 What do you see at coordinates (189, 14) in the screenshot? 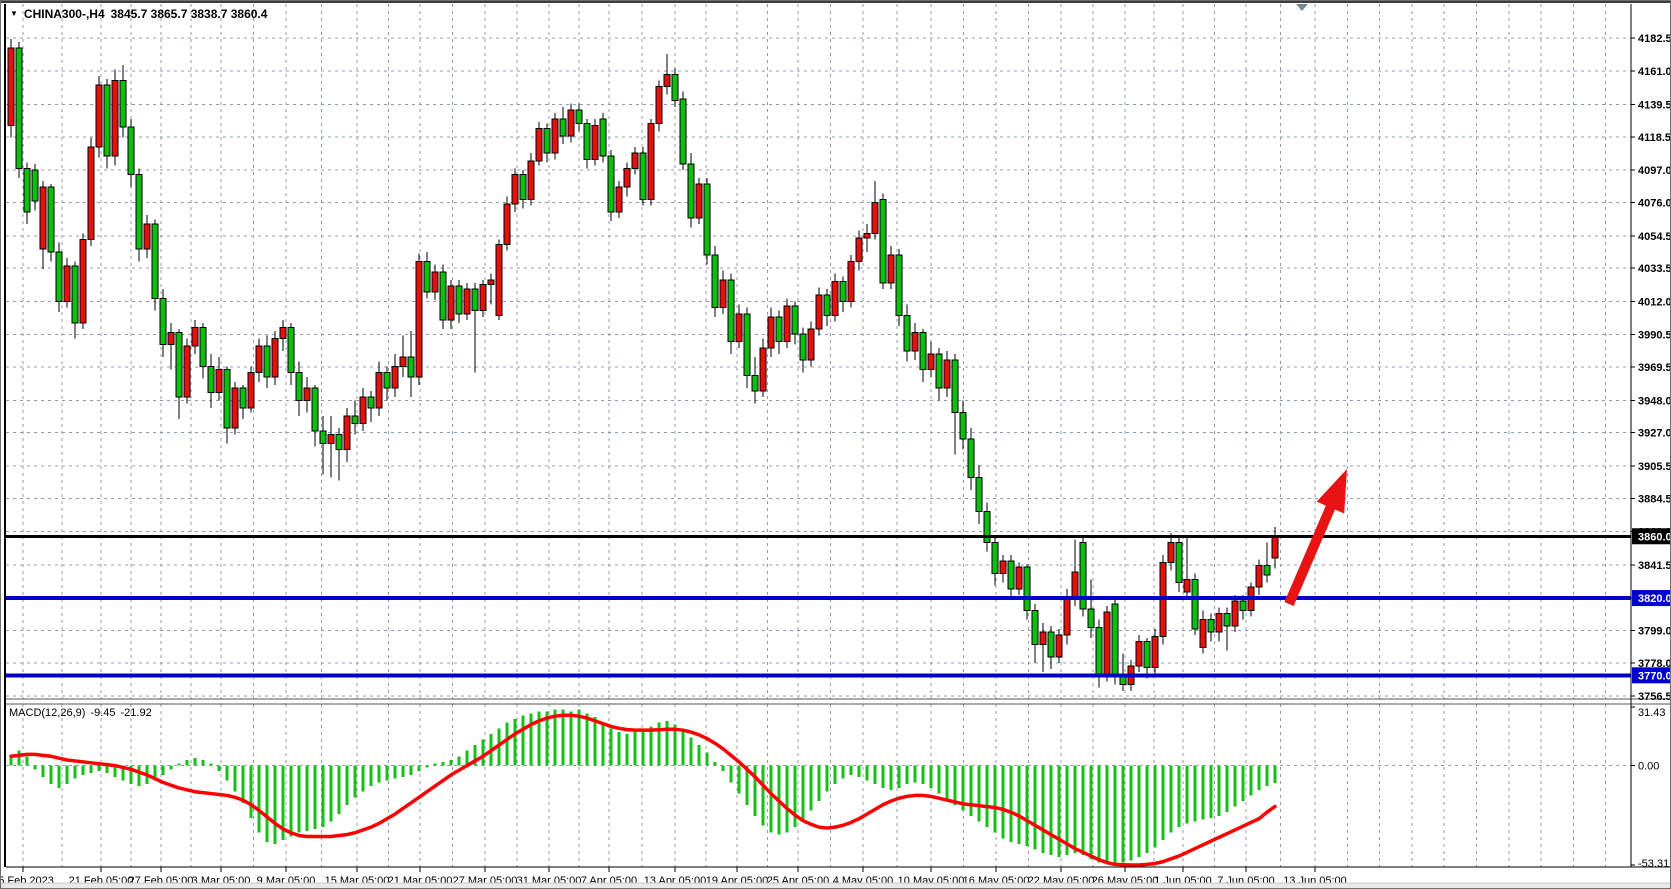
I see `ohlc-values-label: 3845.7 3865.7 3838.7 3860.4` at bounding box center [189, 14].